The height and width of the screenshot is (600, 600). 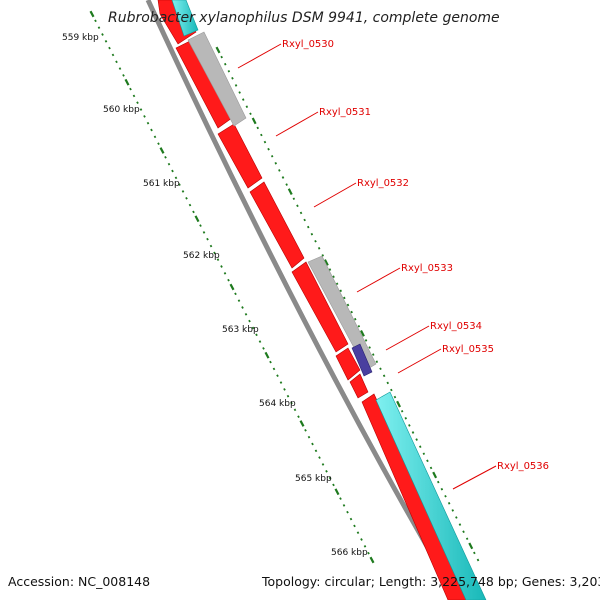 What do you see at coordinates (201, 256) in the screenshot?
I see `position-label: 562 kbp` at bounding box center [201, 256].